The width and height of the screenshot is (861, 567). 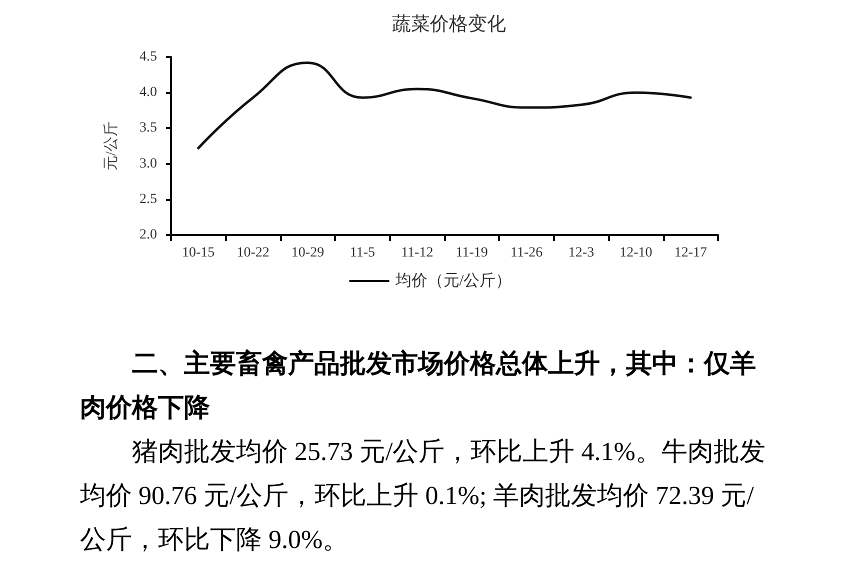 What do you see at coordinates (453, 281) in the screenshot?
I see `legend-label: 均价（元/公斤）` at bounding box center [453, 281].